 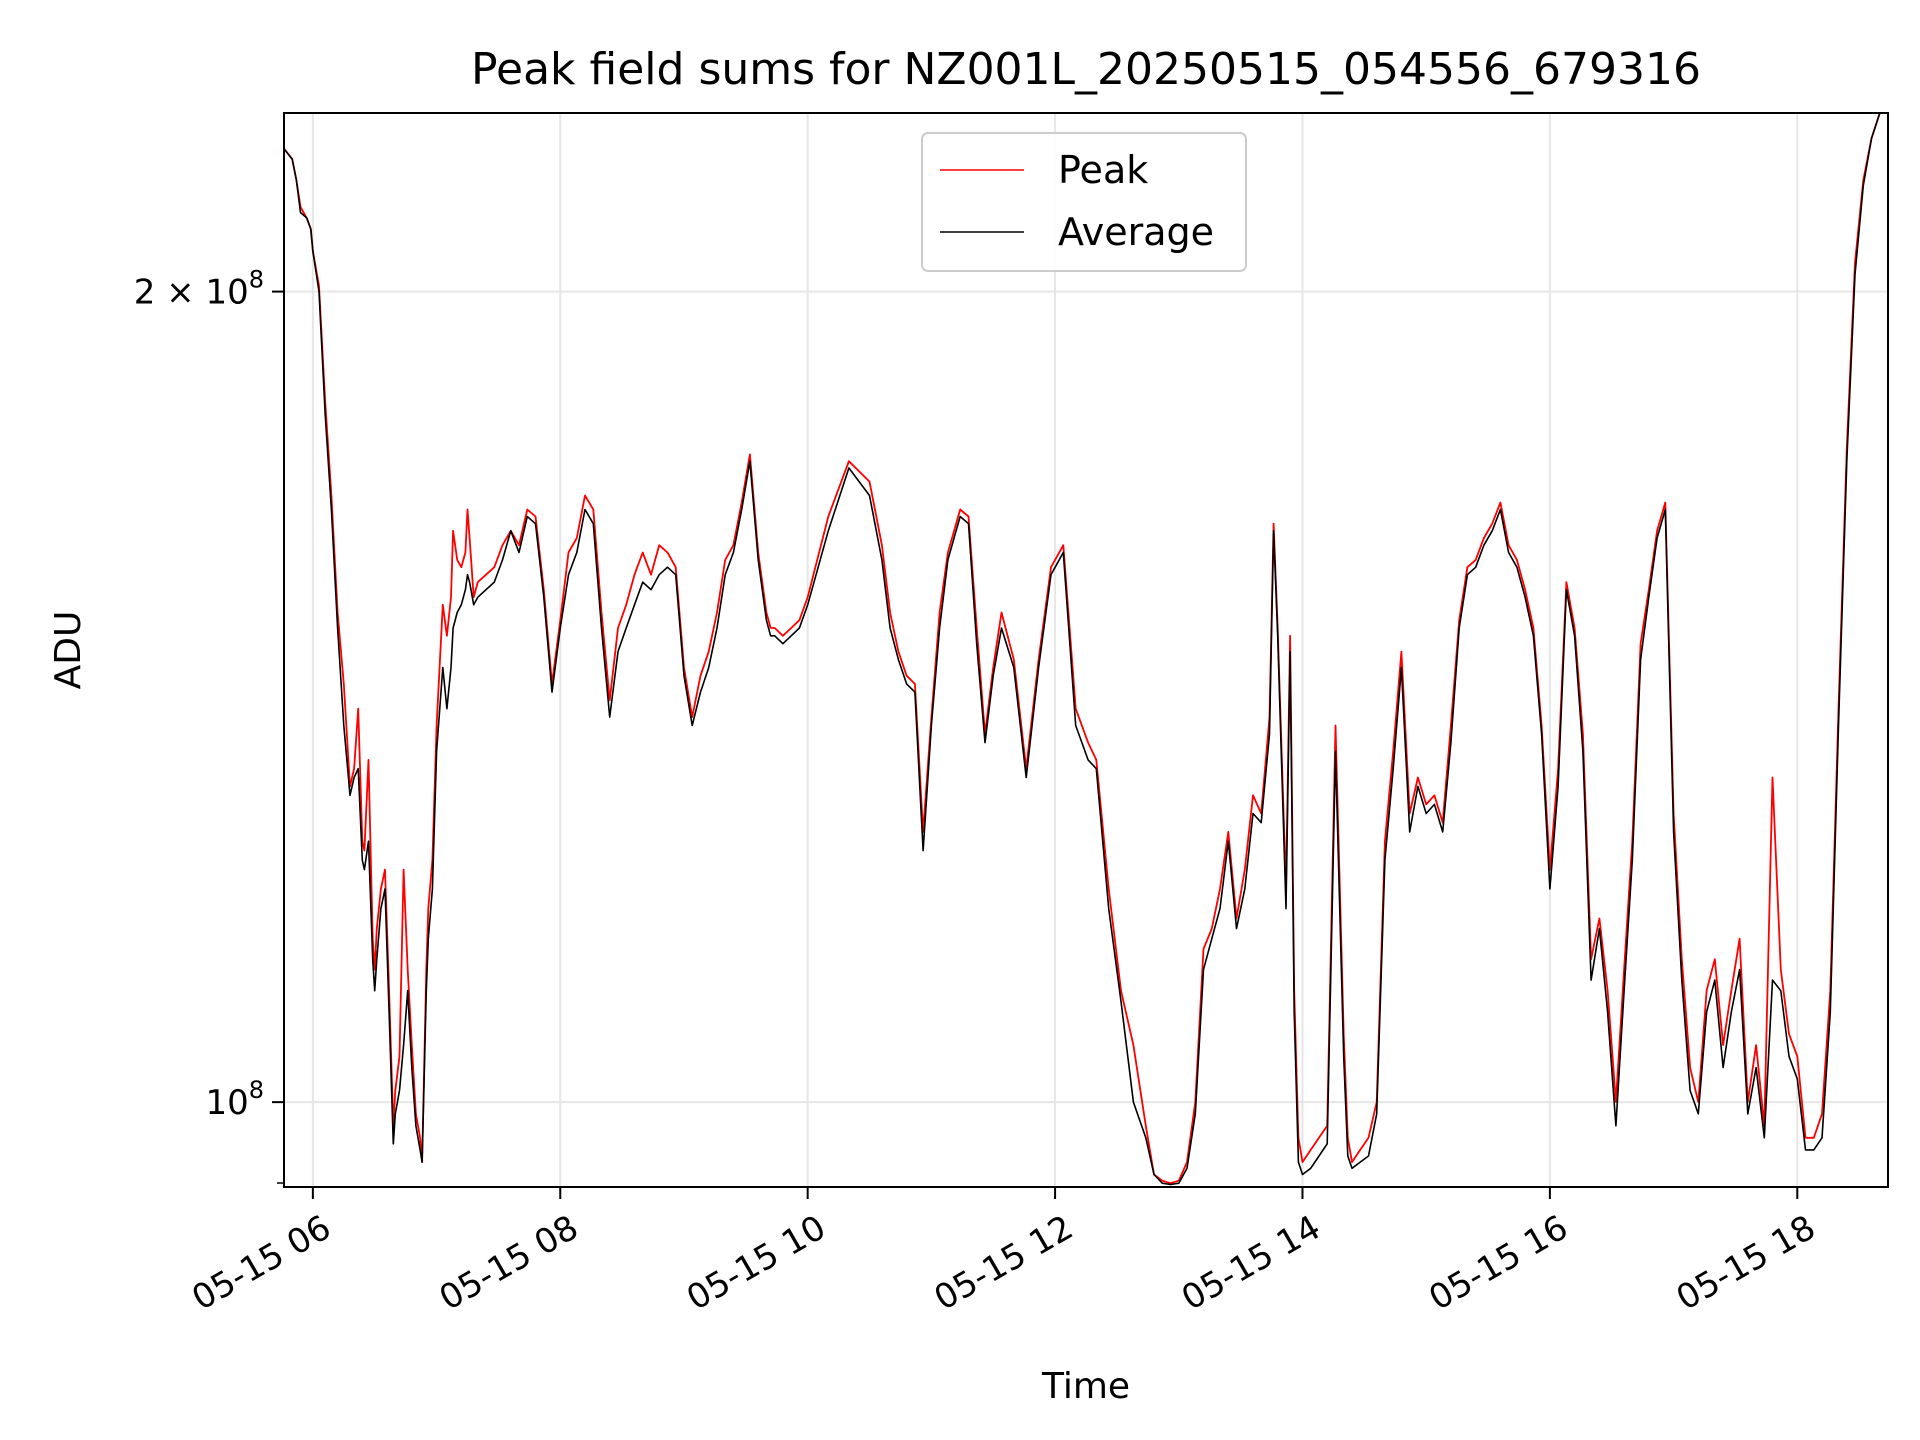 I want to click on legend-box, so click(x=1084, y=202).